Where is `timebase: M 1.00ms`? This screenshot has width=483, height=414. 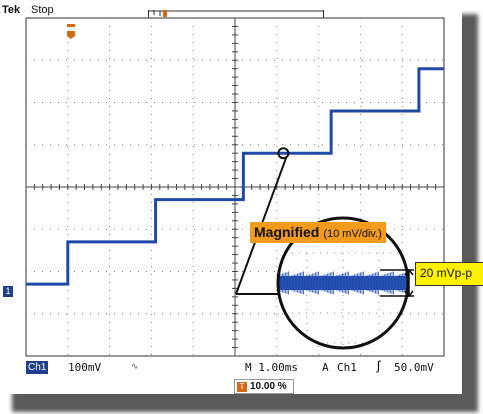
timebase: M 1.00ms is located at coordinates (271, 367).